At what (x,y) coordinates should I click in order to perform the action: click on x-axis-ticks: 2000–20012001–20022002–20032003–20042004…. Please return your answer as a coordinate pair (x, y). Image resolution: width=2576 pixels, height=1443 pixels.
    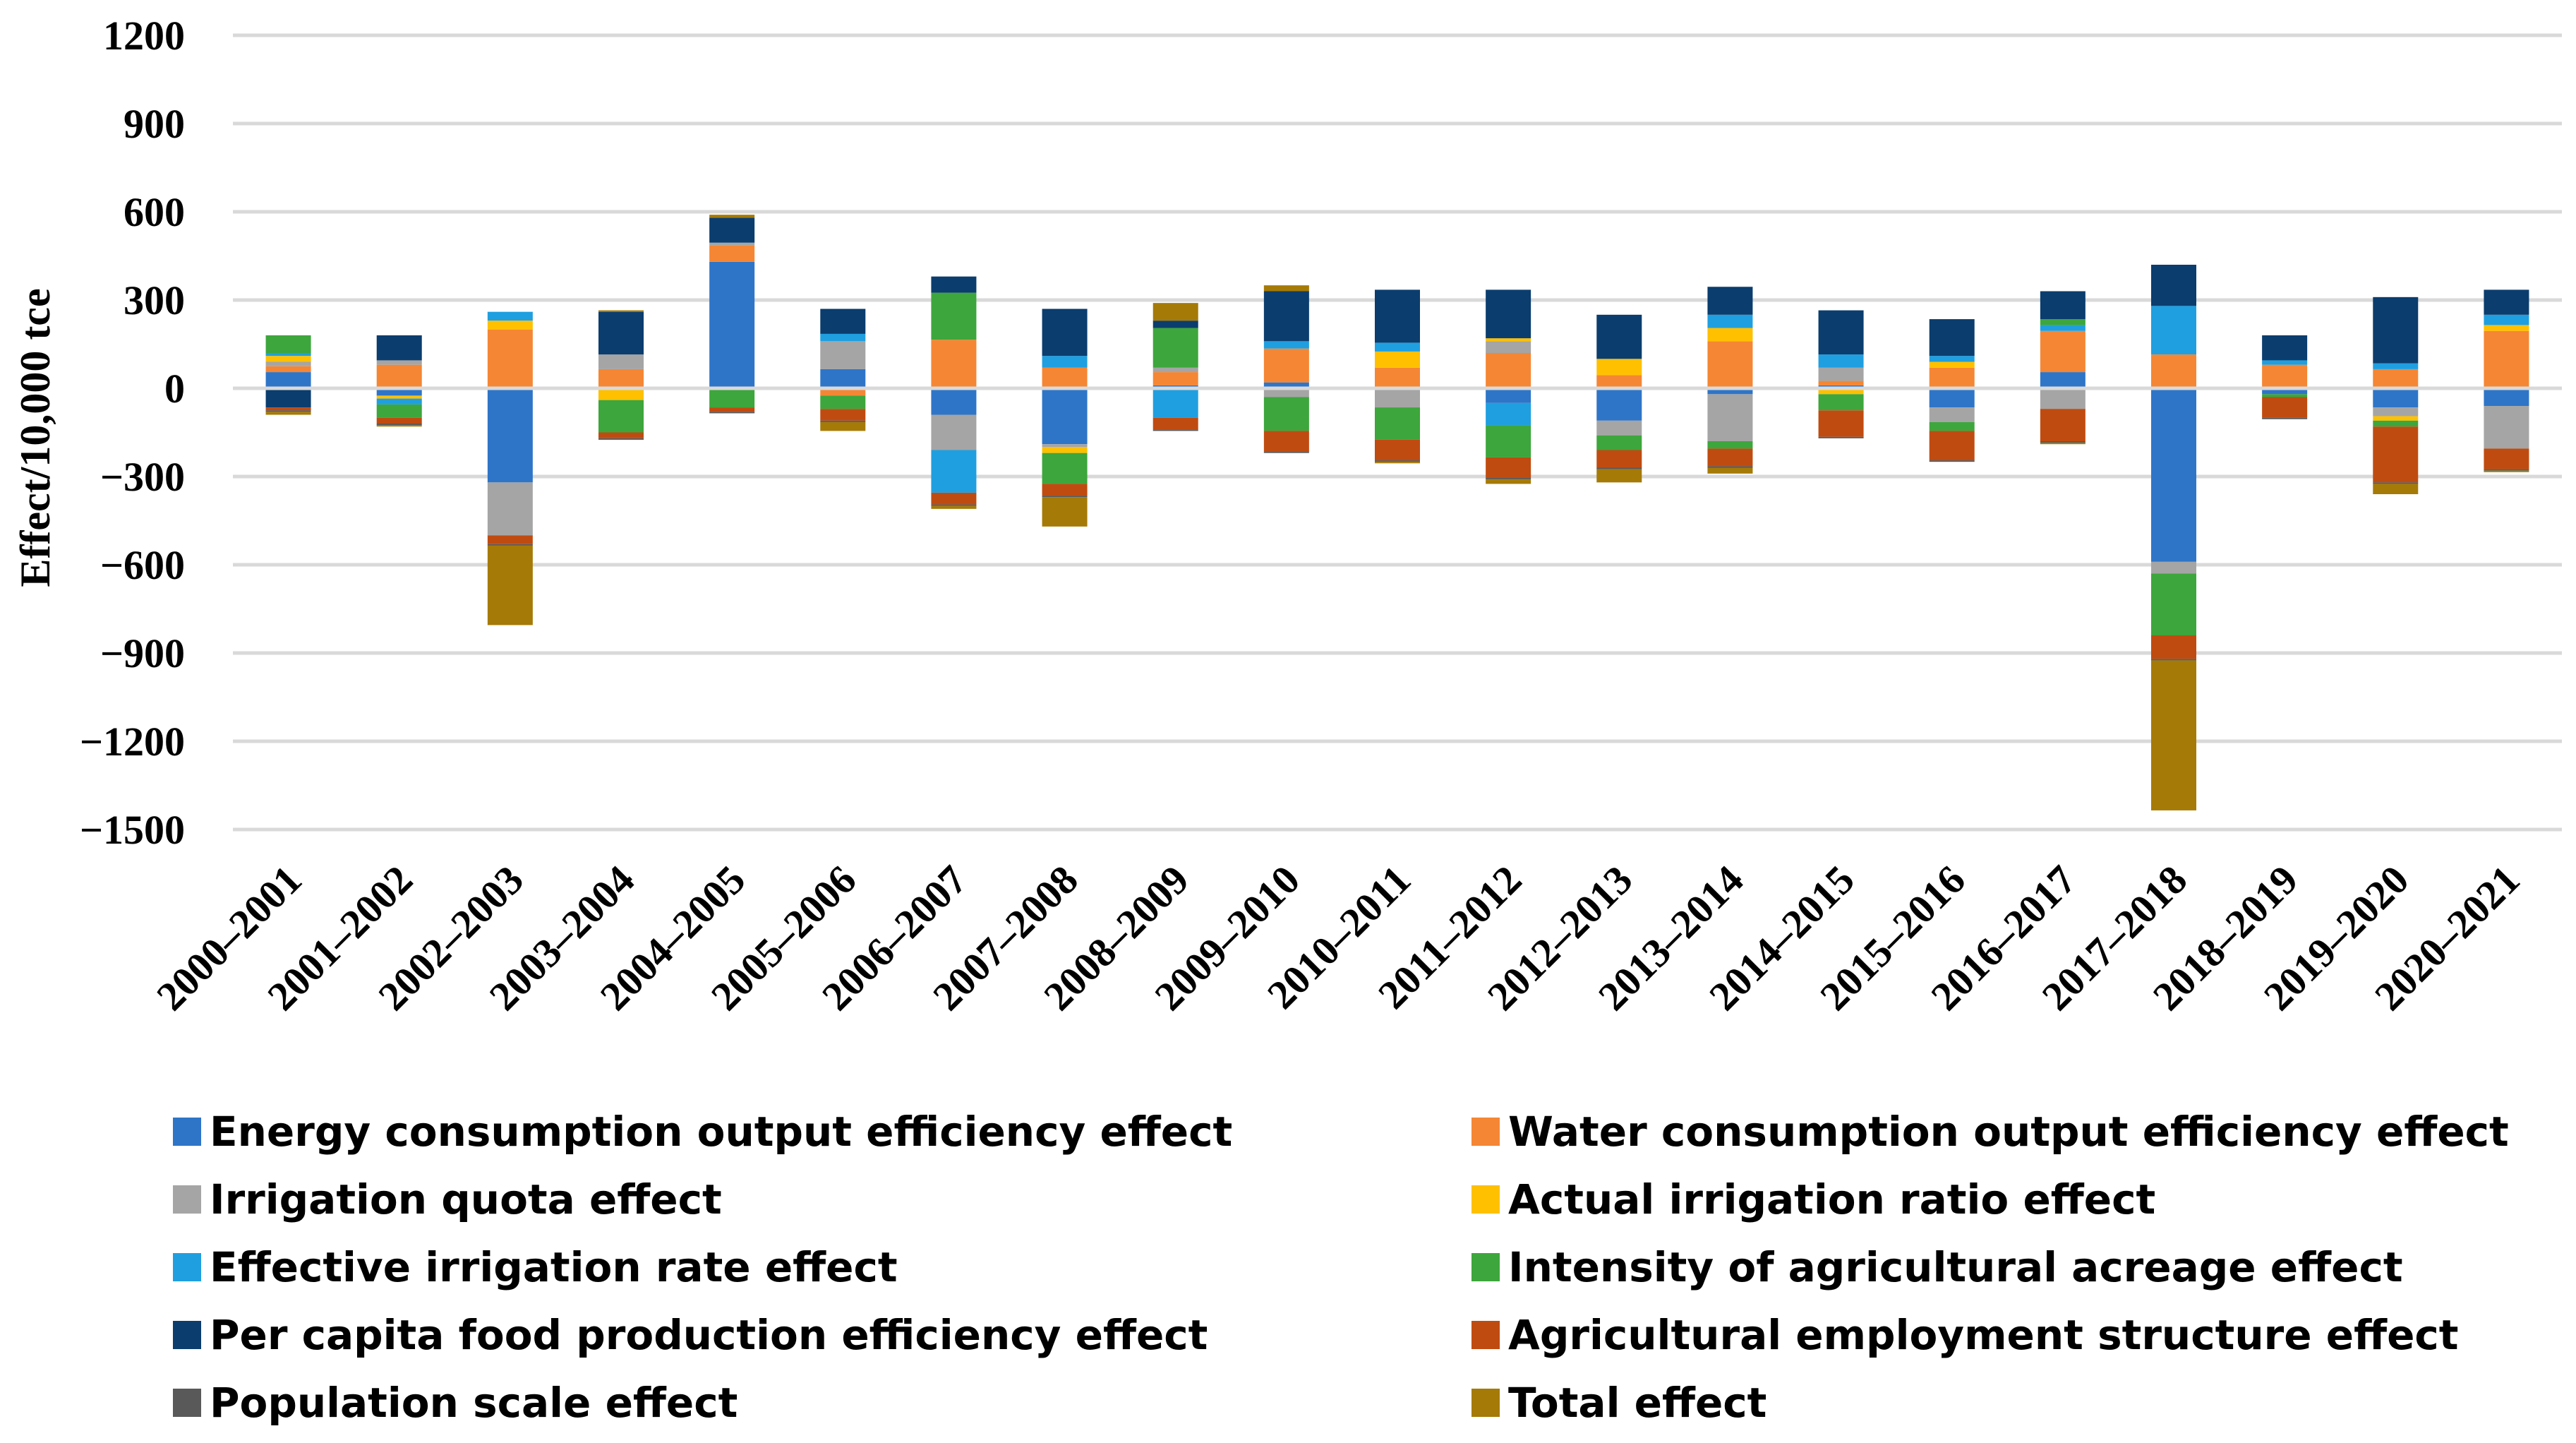
    Looking at the image, I should click on (1338, 937).